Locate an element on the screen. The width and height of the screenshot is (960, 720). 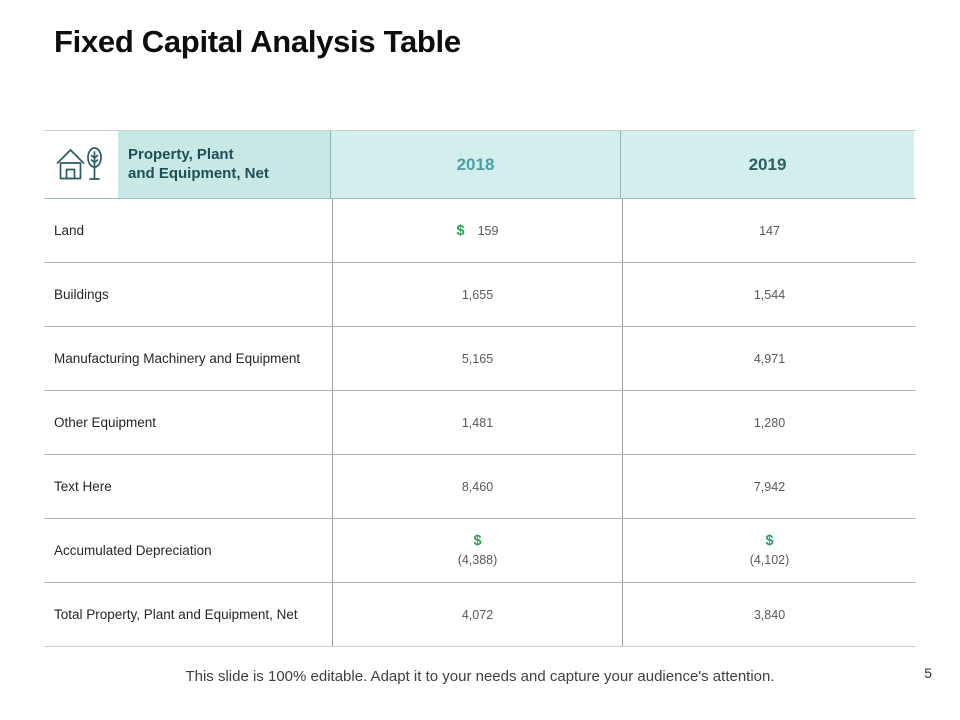
cell-2019: 7,942 is located at coordinates (769, 486).